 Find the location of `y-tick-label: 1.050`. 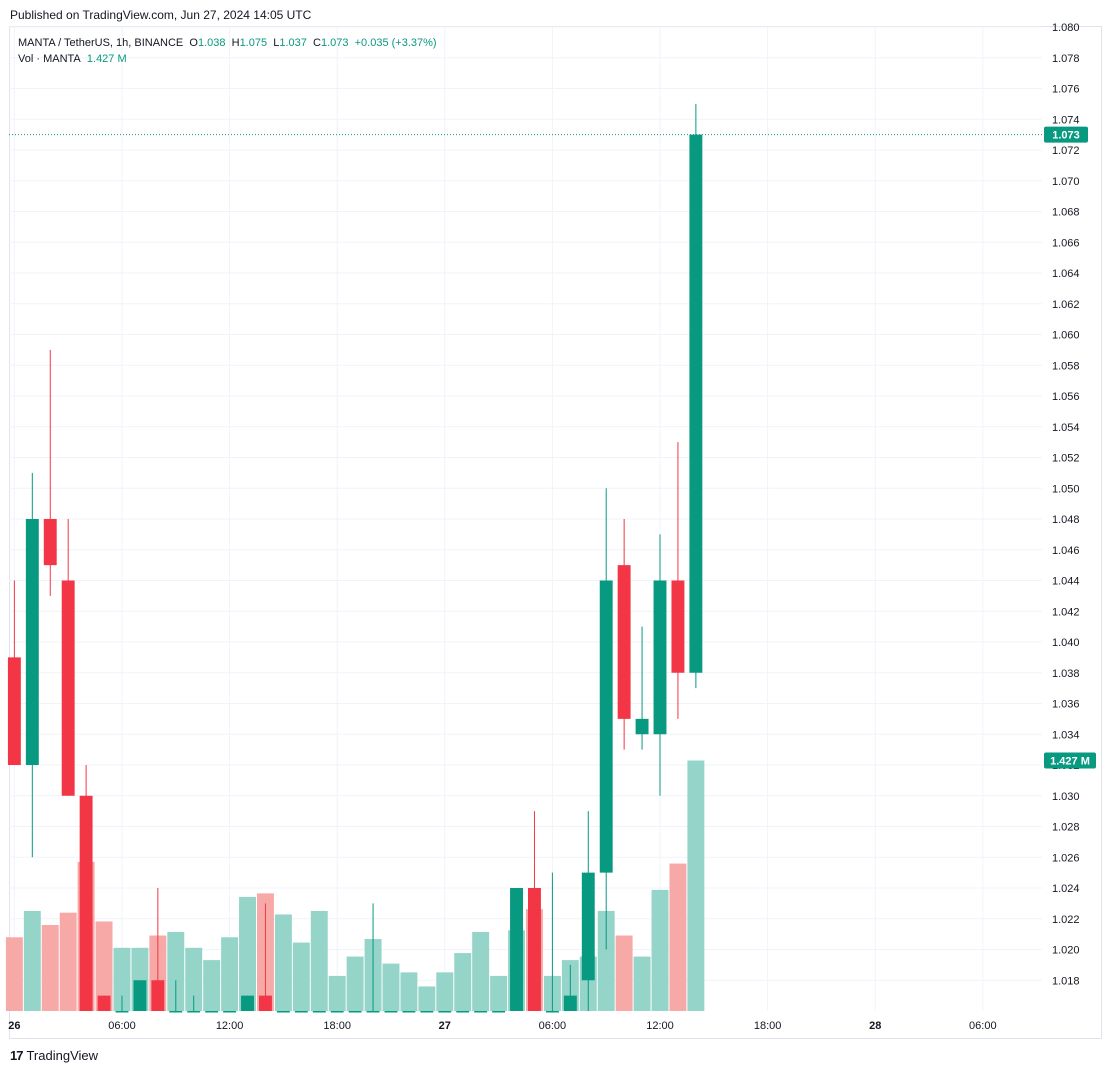

y-tick-label: 1.050 is located at coordinates (1066, 489).